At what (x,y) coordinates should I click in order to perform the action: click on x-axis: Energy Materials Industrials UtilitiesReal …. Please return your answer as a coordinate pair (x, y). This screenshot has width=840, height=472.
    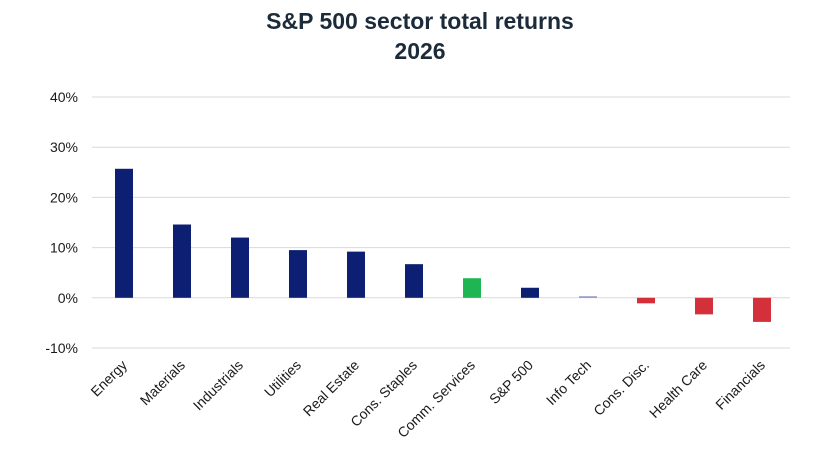
    Looking at the image, I should click on (427, 399).